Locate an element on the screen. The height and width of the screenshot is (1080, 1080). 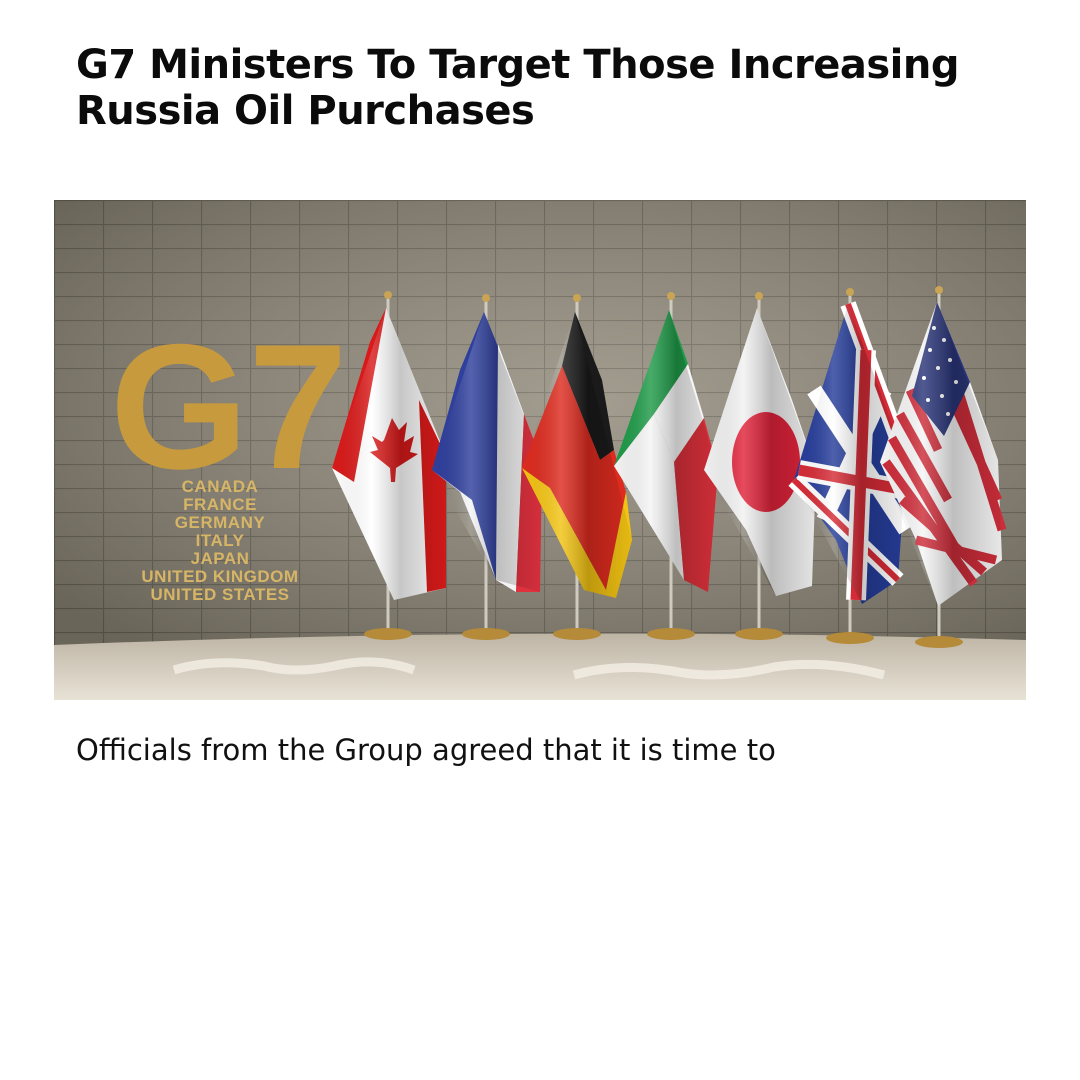
germany-flag is located at coordinates (577, 467).